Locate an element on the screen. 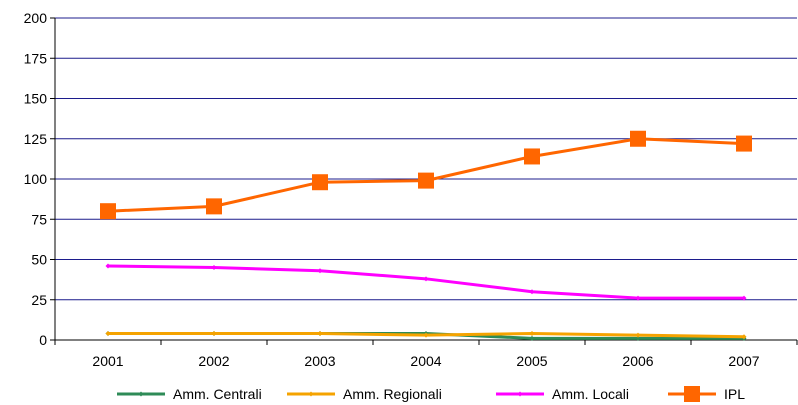 The height and width of the screenshot is (405, 798). legend-item: Amm. Regionali is located at coordinates (364, 394).